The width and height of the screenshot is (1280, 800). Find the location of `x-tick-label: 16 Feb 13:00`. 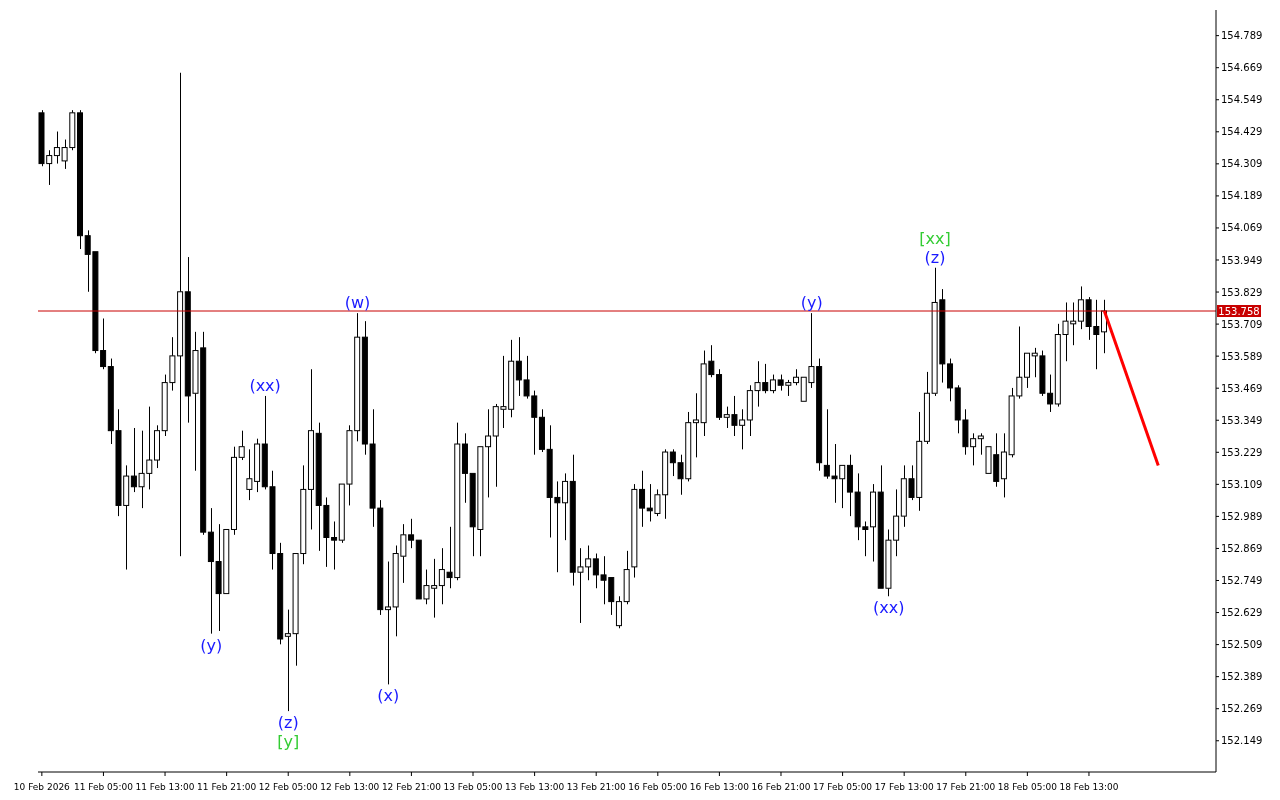

x-tick-label: 16 Feb 13:00 is located at coordinates (719, 787).